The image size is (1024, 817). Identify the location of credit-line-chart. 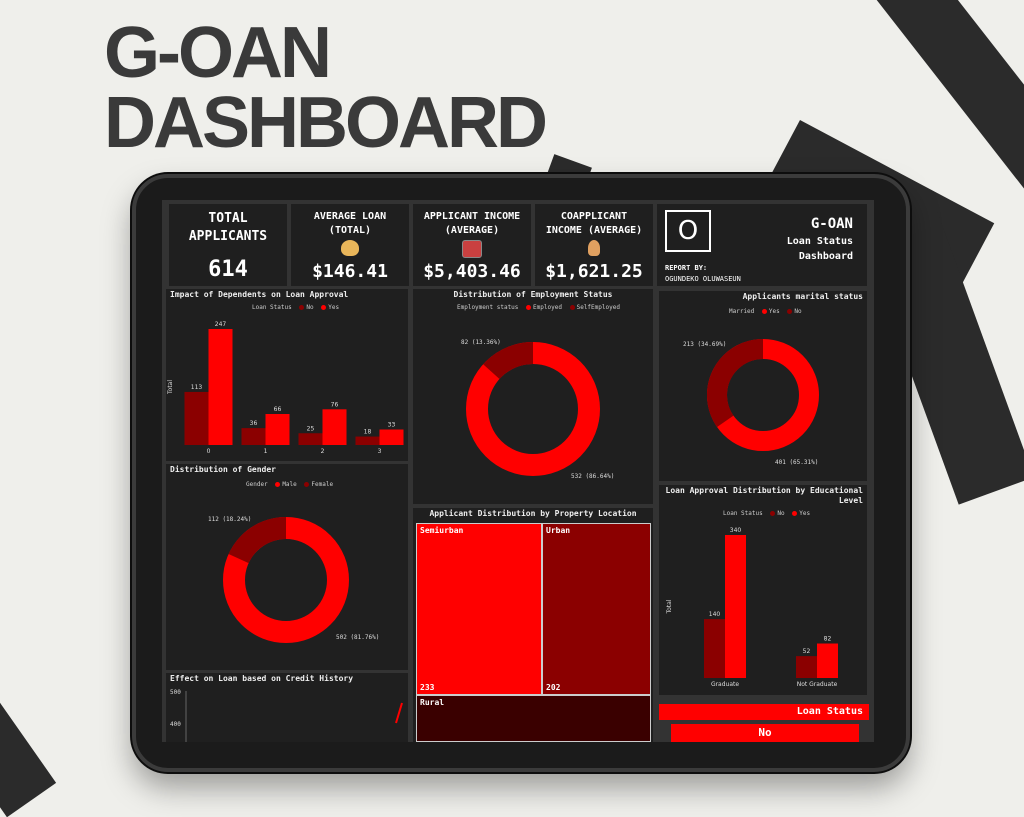
(294, 716).